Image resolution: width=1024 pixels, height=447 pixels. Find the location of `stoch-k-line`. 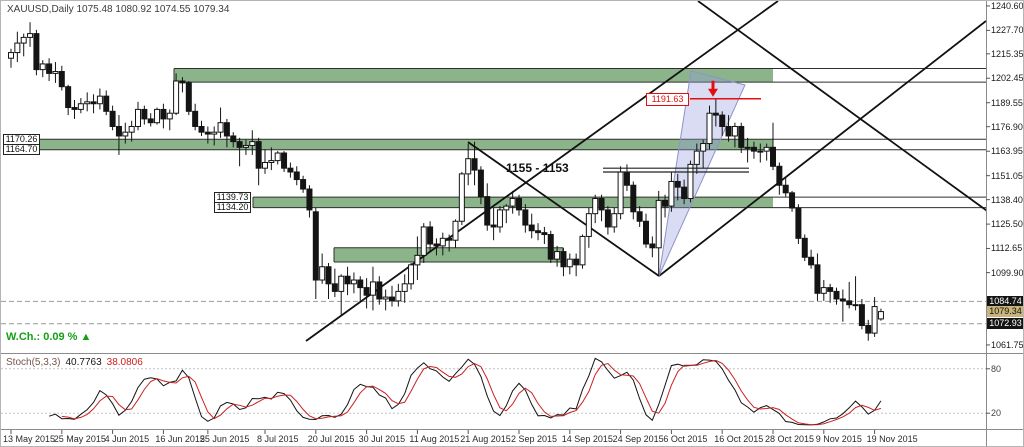

stoch-k-line is located at coordinates (465, 391).